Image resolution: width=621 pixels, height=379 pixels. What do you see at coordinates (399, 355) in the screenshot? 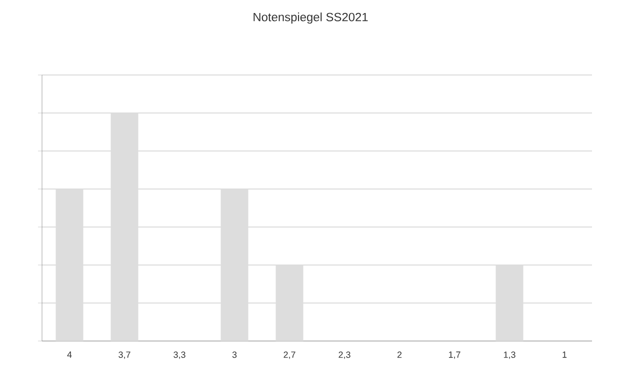
I see `x-tick-label: 2` at bounding box center [399, 355].